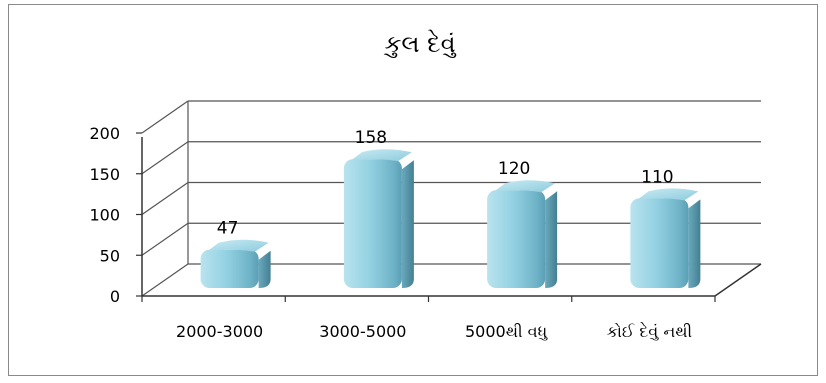 This screenshot has width=826, height=383. I want to click on y-tick-label: 150, so click(104, 174).